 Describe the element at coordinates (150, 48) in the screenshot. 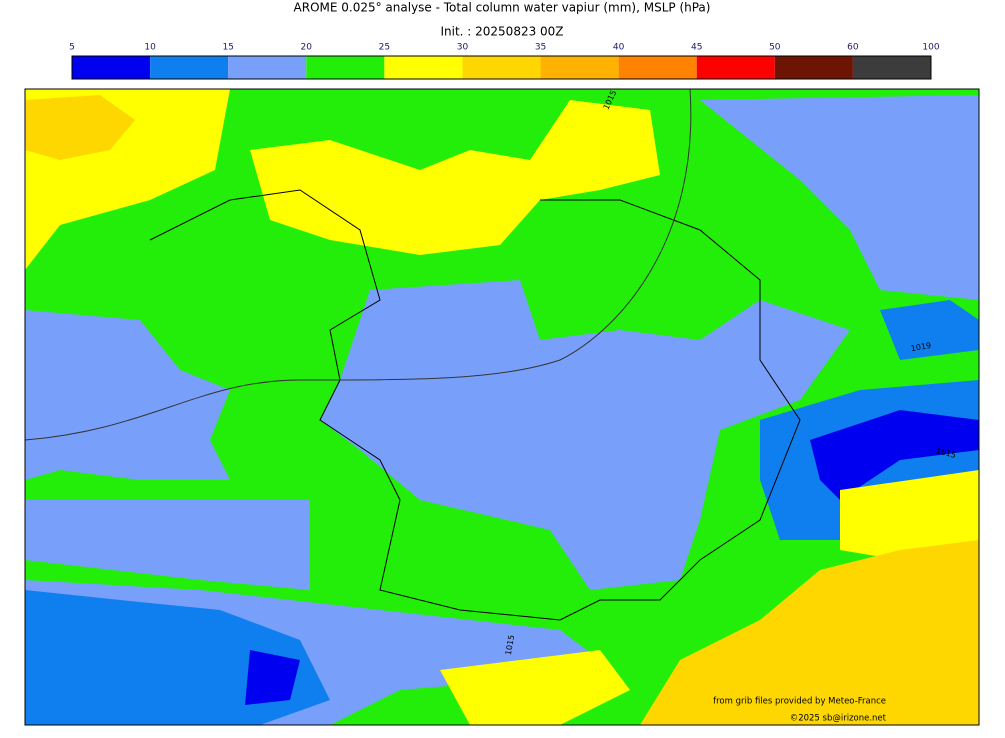

I see `colorbar-tick-label: 10` at that location.